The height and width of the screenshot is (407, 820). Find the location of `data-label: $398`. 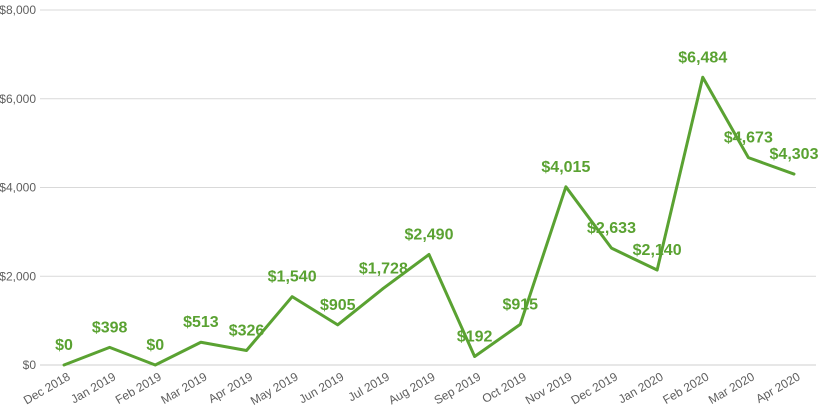

data-label: $398 is located at coordinates (110, 327).